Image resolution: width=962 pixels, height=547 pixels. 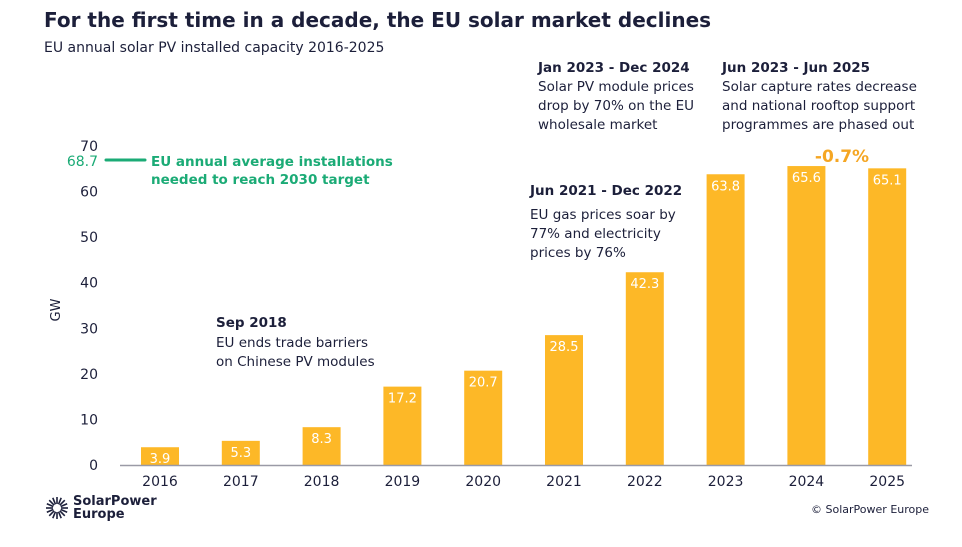 What do you see at coordinates (260, 180) in the screenshot?
I see `target-text-line-2: needed to reach 2030 target` at bounding box center [260, 180].